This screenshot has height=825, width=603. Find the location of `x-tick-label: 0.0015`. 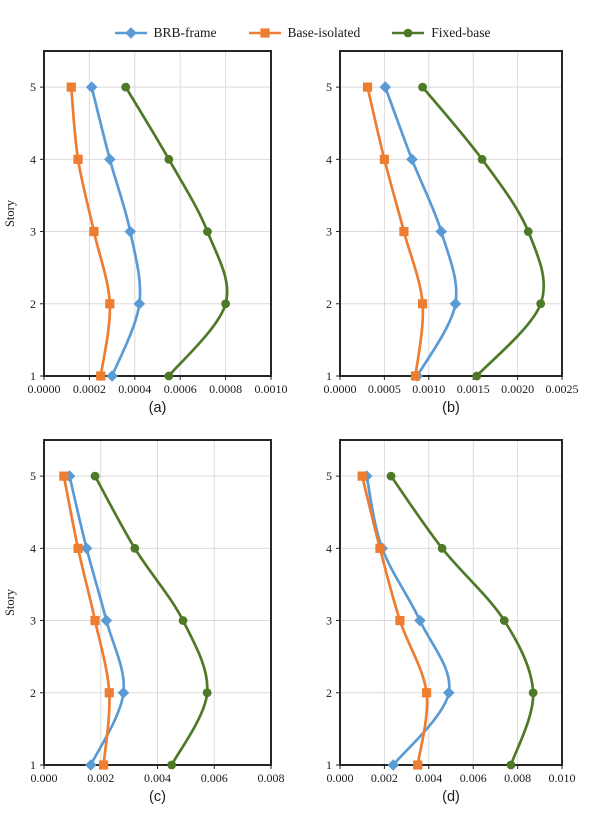

x-tick-label: 0.0015 is located at coordinates (472, 389).